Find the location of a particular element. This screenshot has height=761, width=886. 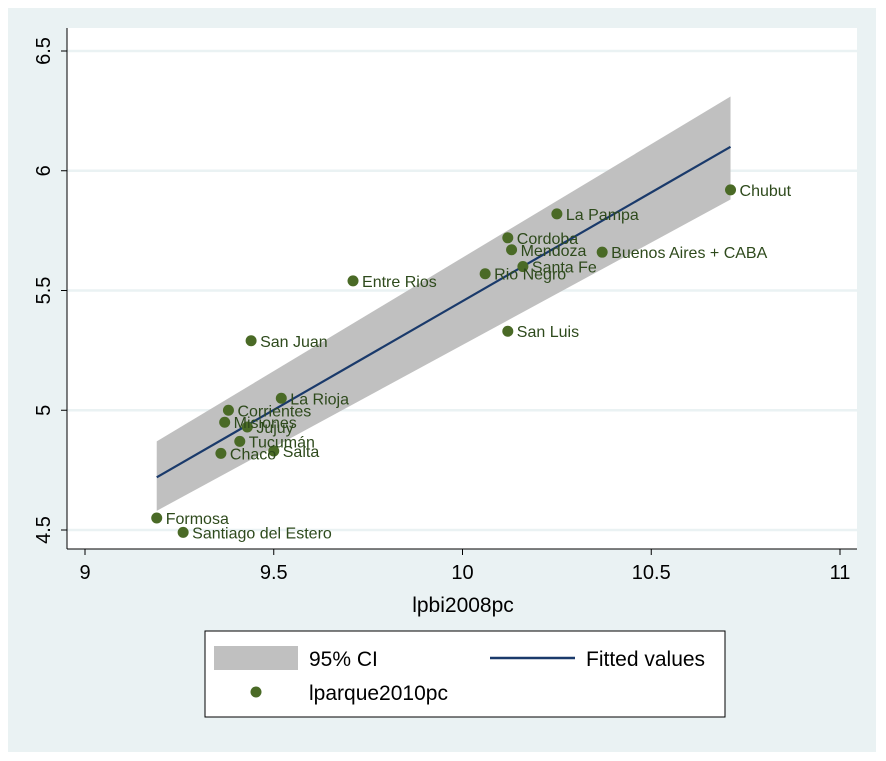

y-tick-label: 4.5 is located at coordinates (44, 530).